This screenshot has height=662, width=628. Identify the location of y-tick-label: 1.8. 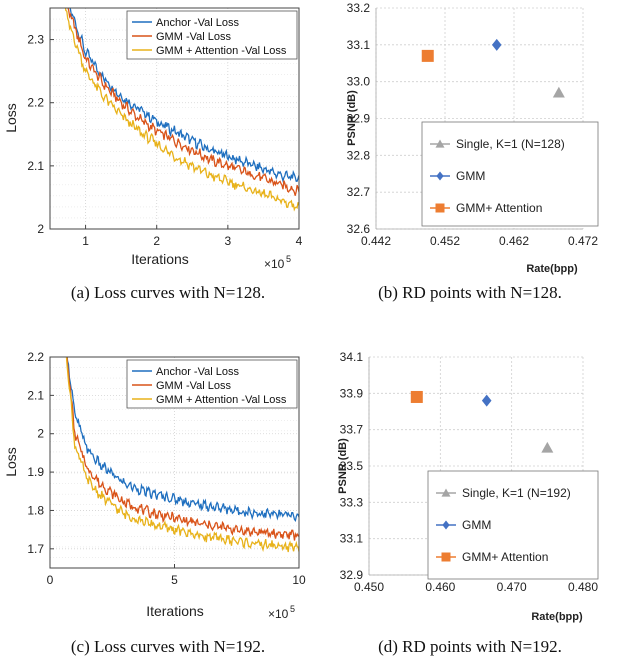
(35, 510).